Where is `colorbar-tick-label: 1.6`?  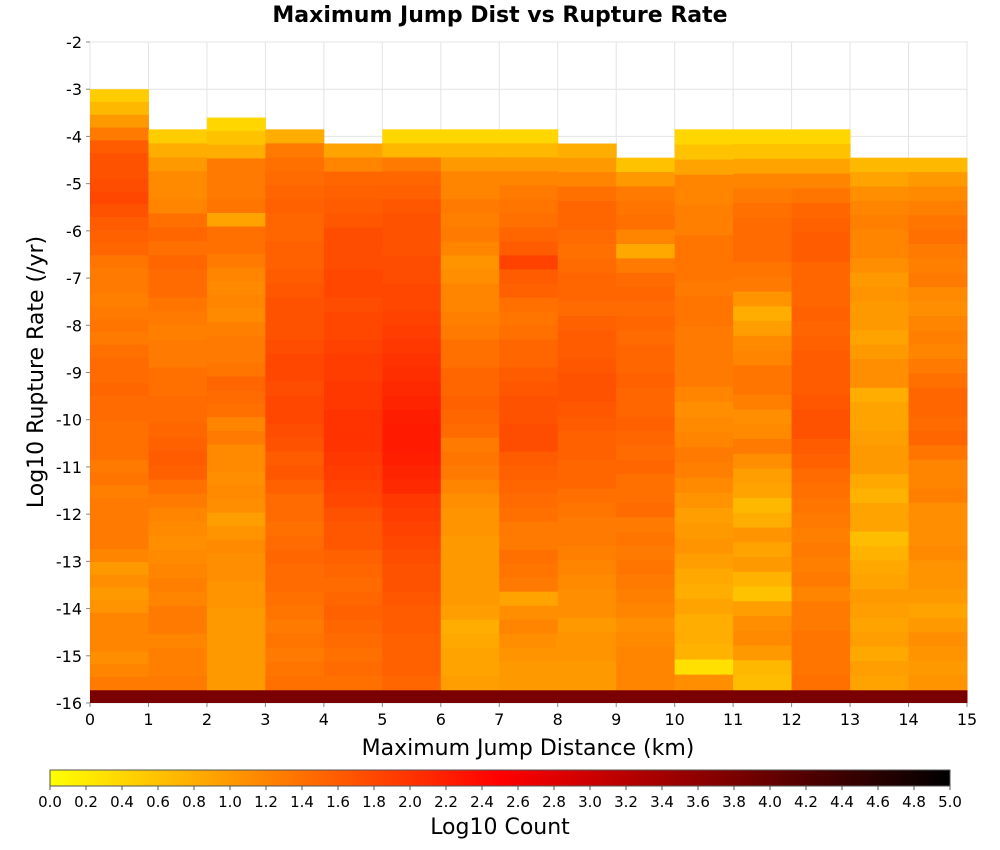 colorbar-tick-label: 1.6 is located at coordinates (338, 802).